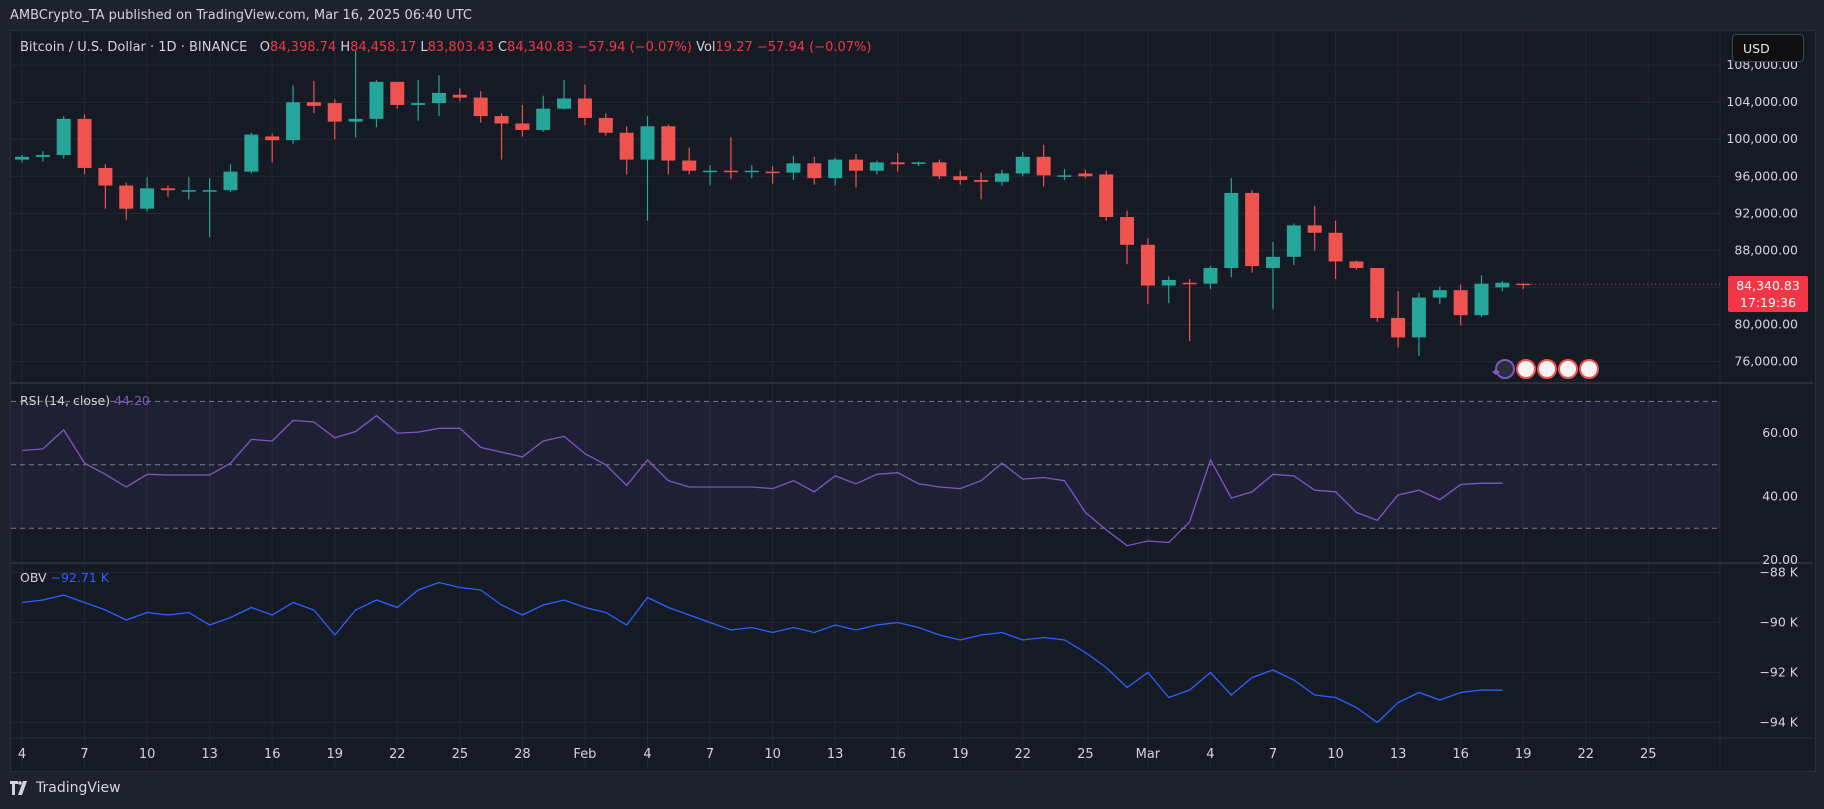 This screenshot has height=809, width=1824. What do you see at coordinates (1768, 285) in the screenshot?
I see `last-price: 84,340.83` at bounding box center [1768, 285].